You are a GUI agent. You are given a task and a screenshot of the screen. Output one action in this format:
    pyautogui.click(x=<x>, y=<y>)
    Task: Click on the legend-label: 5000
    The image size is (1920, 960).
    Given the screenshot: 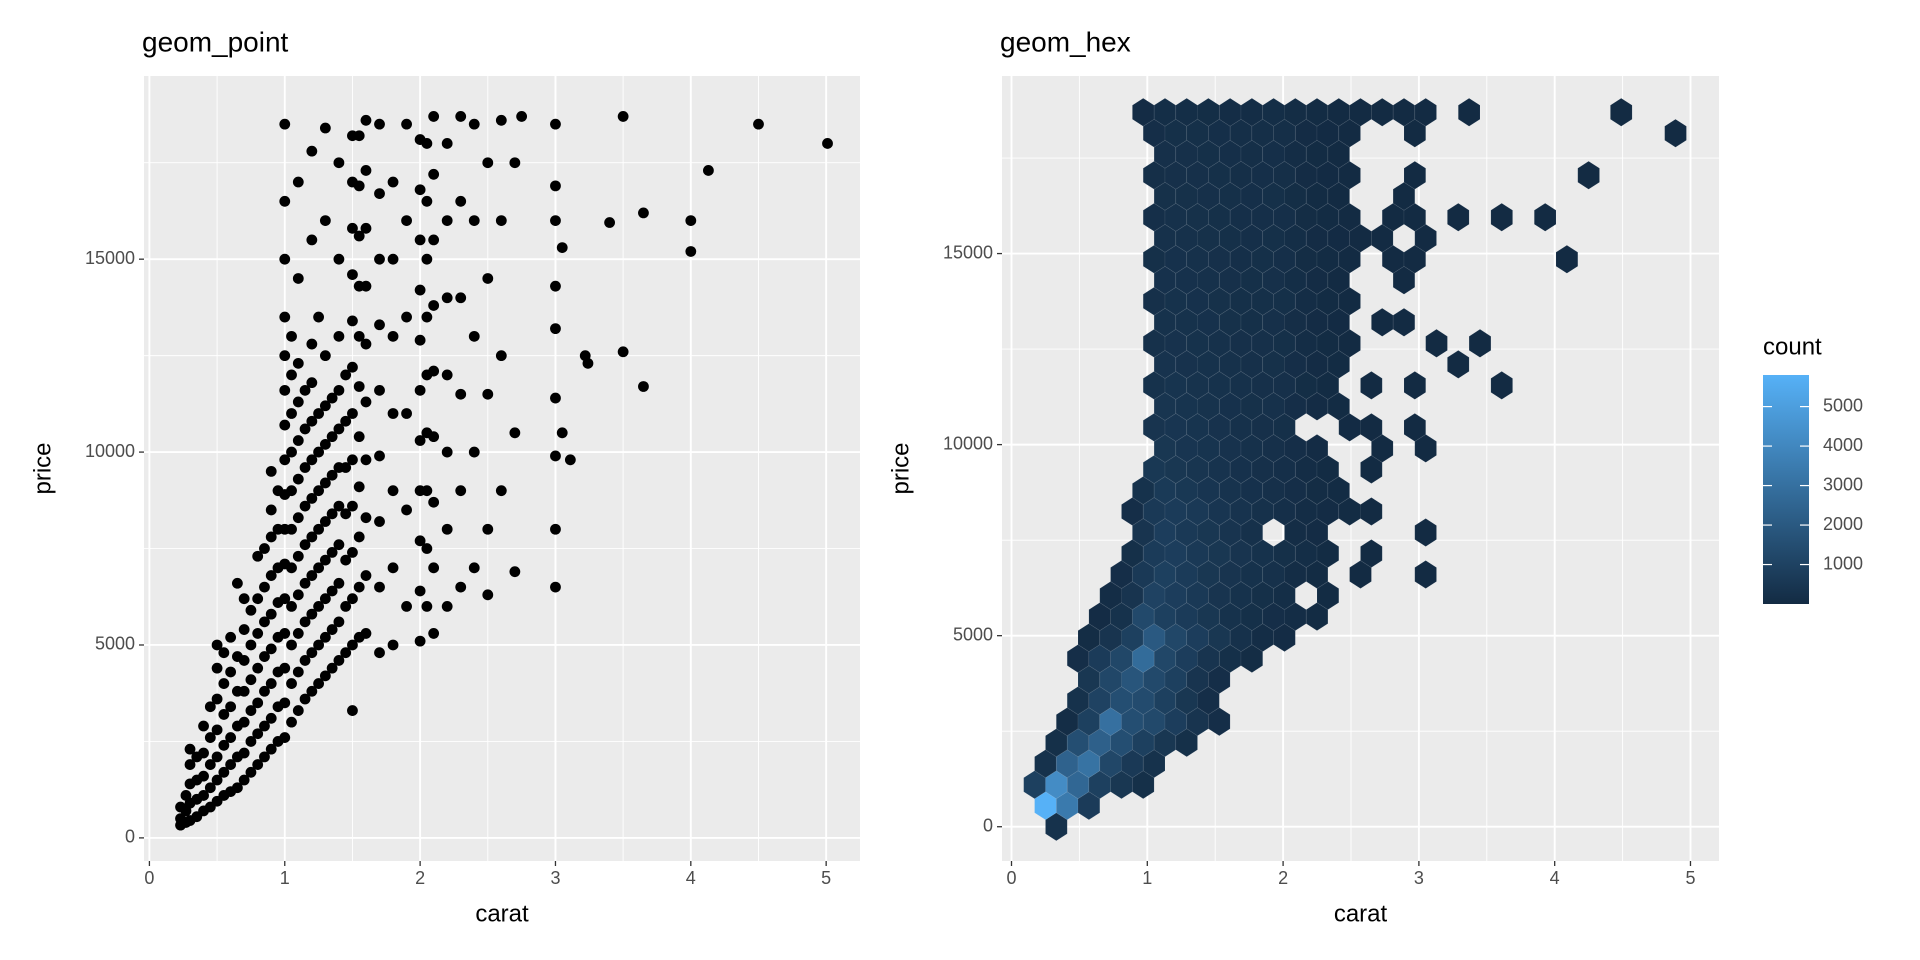 What is the action you would take?
    pyautogui.click(x=1843, y=405)
    